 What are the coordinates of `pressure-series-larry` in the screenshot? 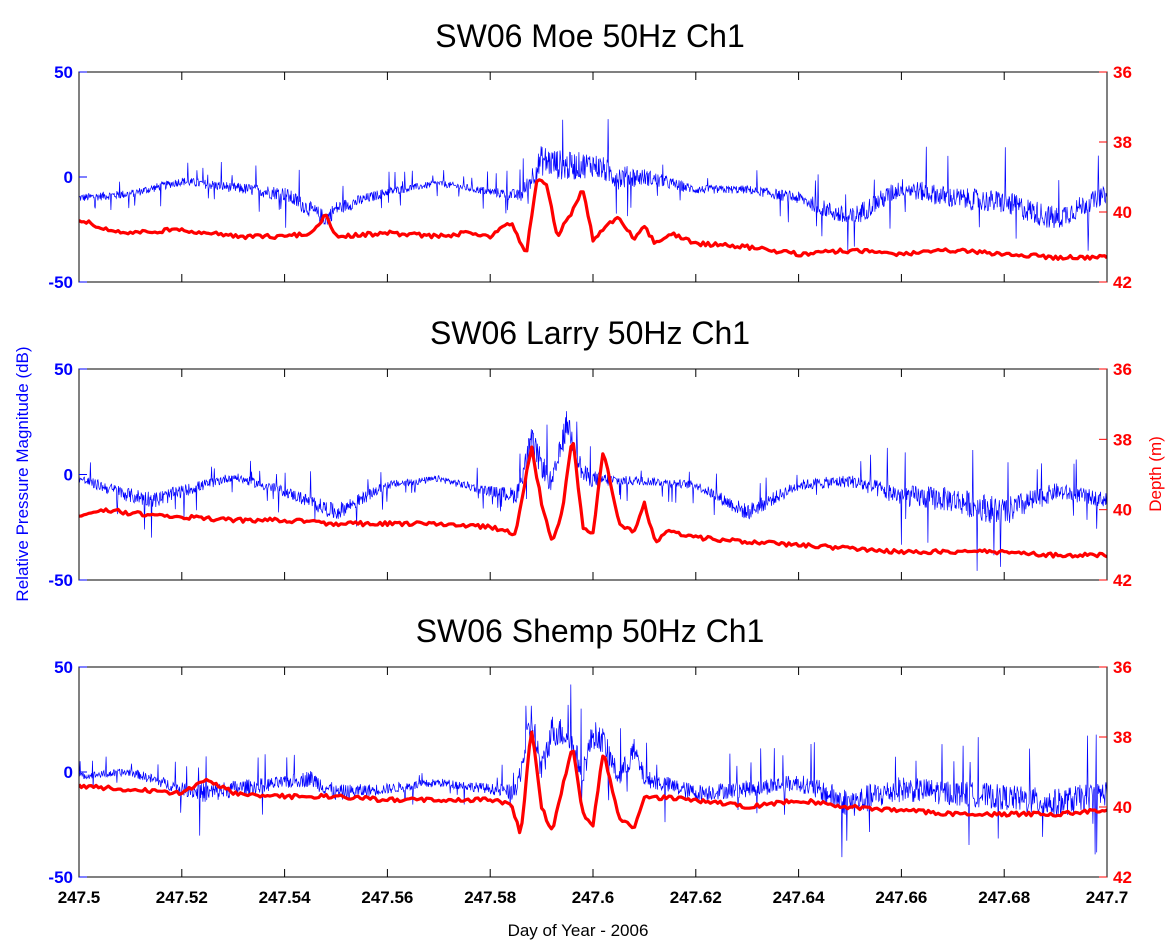 It's located at (593, 491).